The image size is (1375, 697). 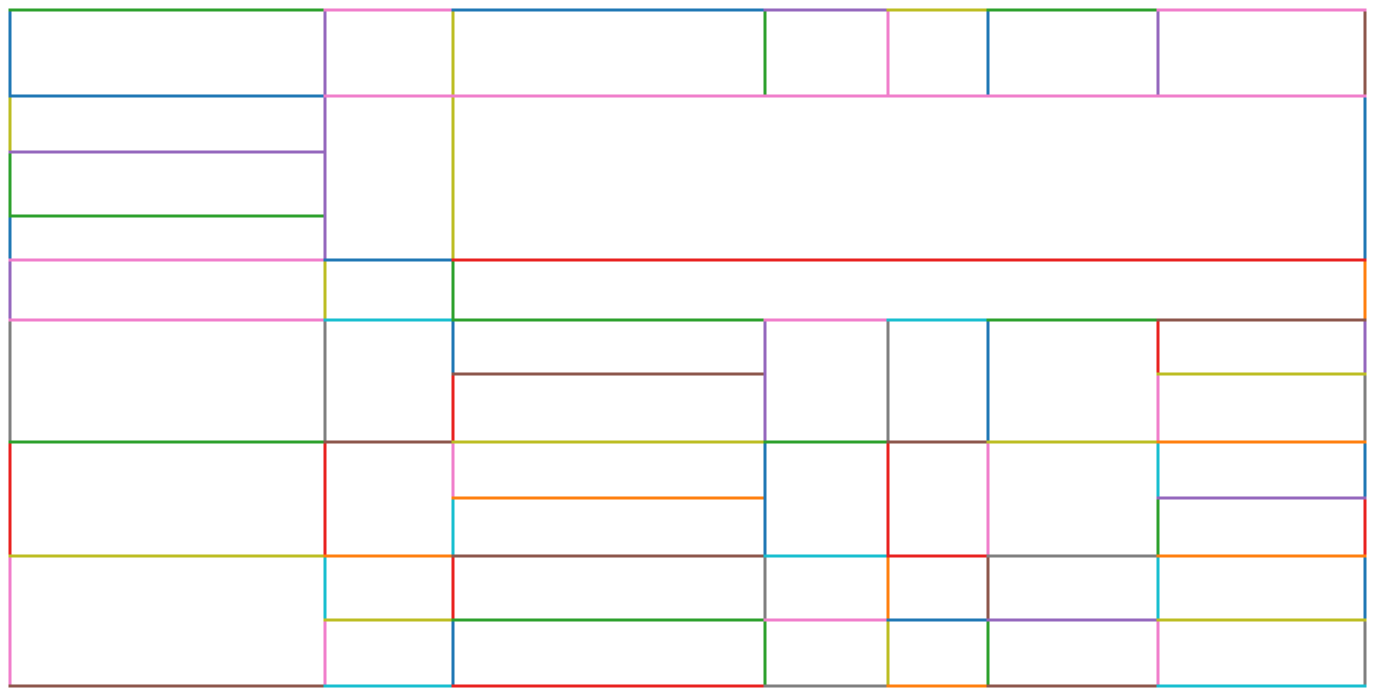 I want to click on rectangle, so click(x=1261, y=653).